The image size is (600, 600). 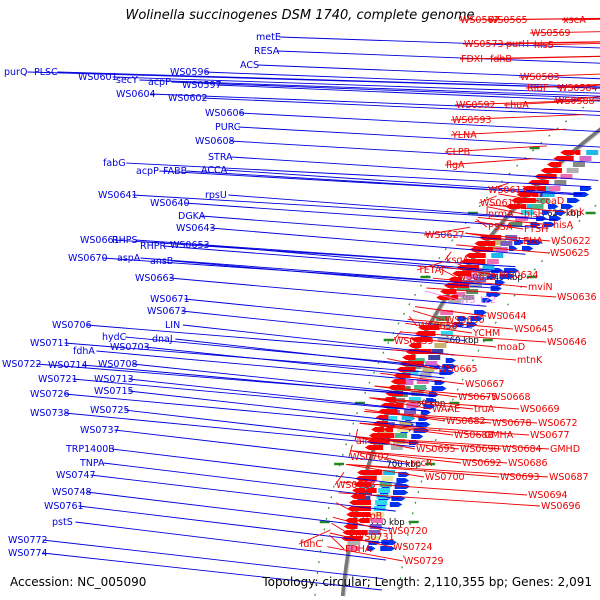 I want to click on gene-label: ACCA, so click(x=214, y=170).